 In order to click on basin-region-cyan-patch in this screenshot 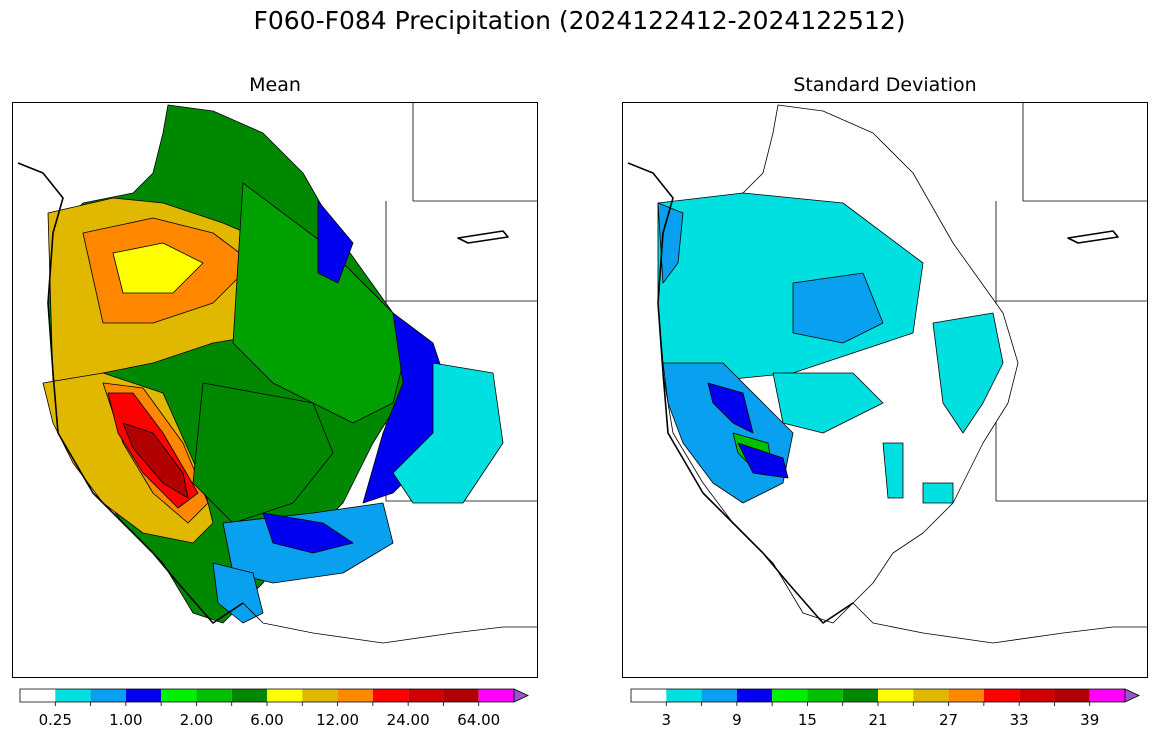, I will do `click(938, 493)`.